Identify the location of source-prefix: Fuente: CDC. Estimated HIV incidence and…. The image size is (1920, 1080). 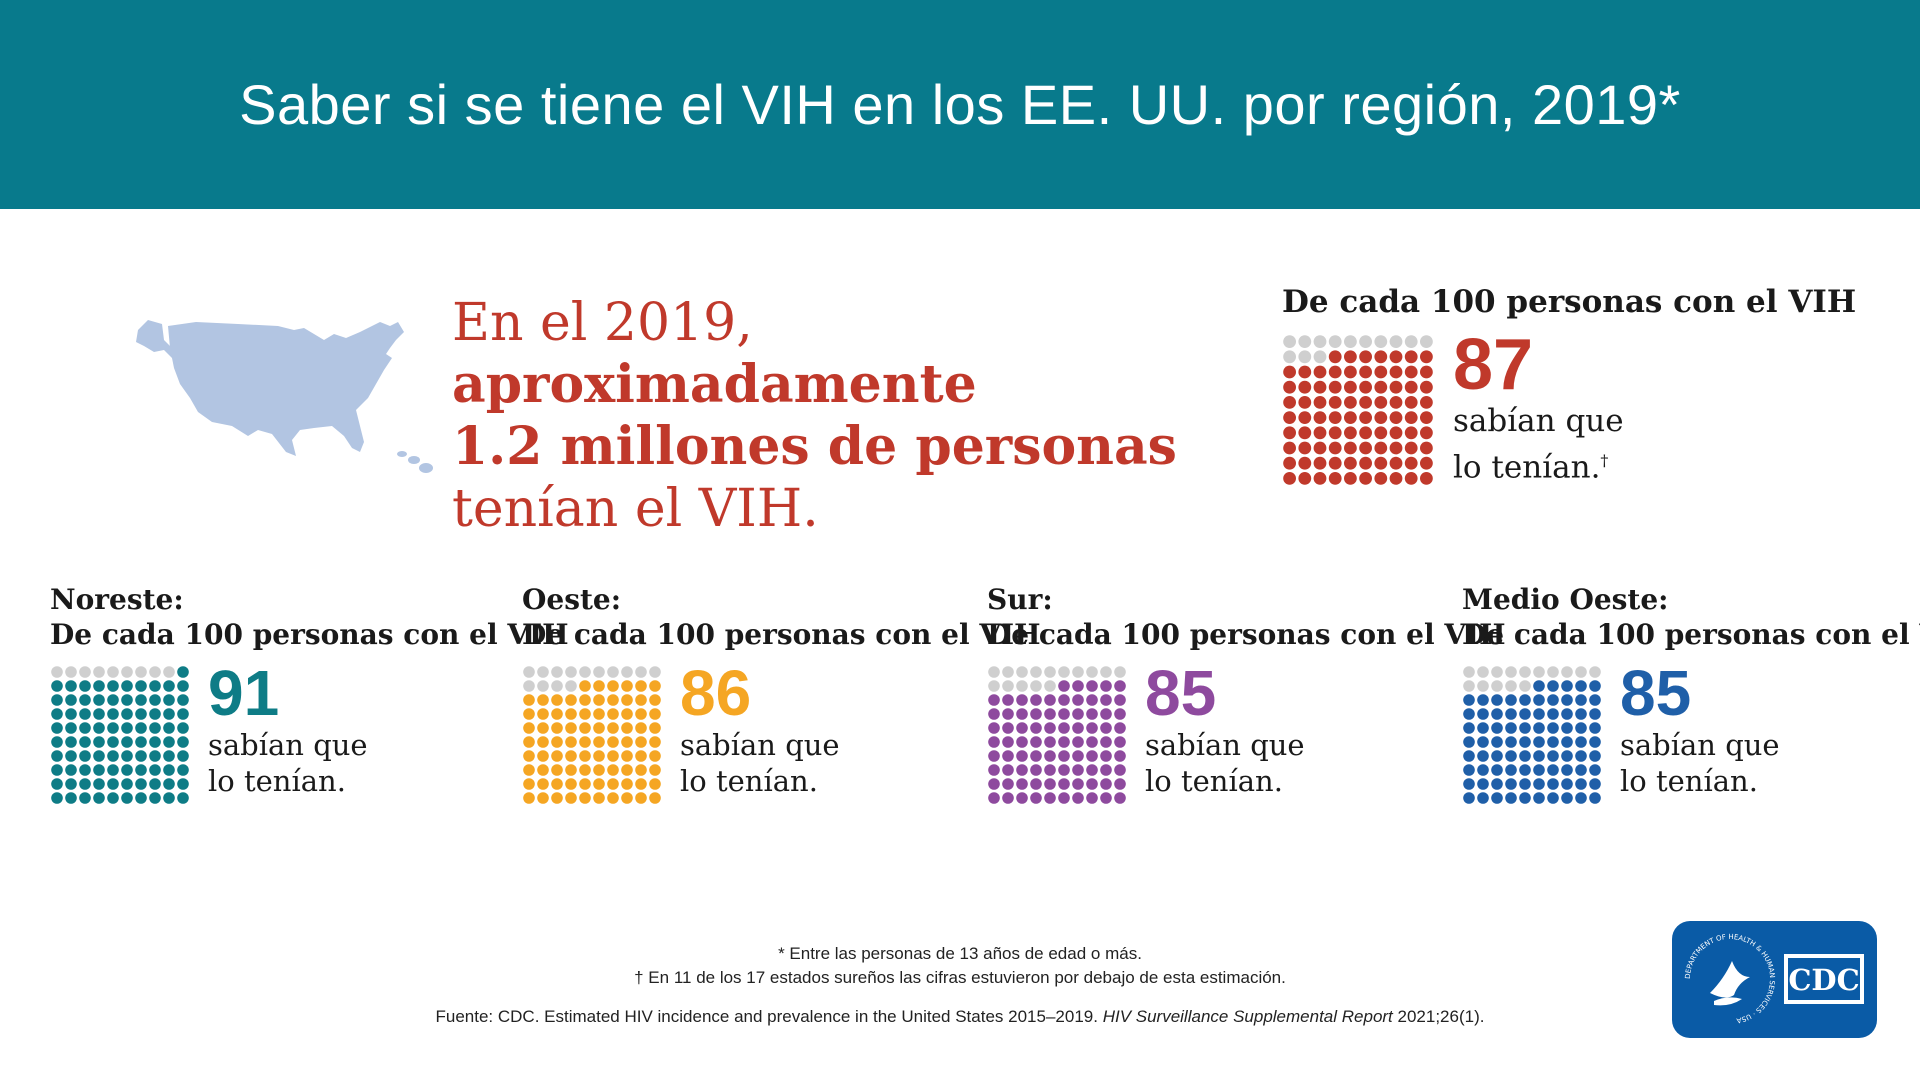
(769, 1016).